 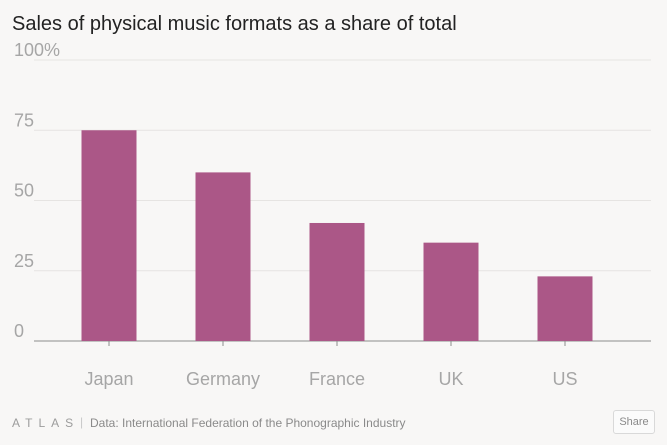 What do you see at coordinates (37, 50) in the screenshot?
I see `y-tick-label: 100%` at bounding box center [37, 50].